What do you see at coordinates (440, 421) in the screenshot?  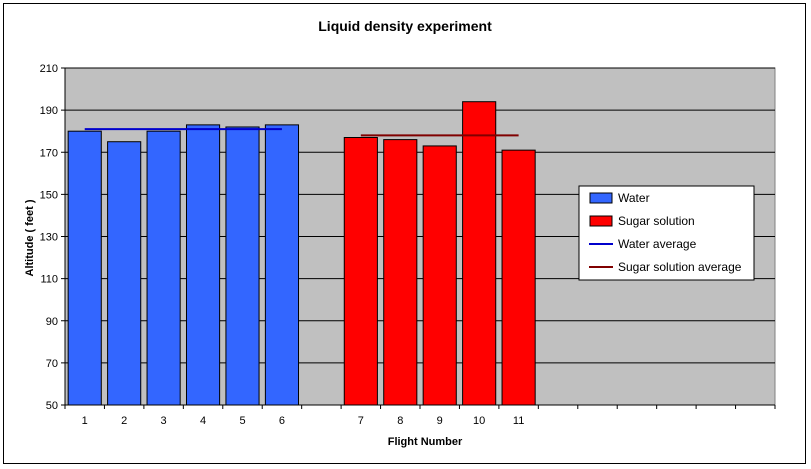 I see `x-tick-label: 9` at bounding box center [440, 421].